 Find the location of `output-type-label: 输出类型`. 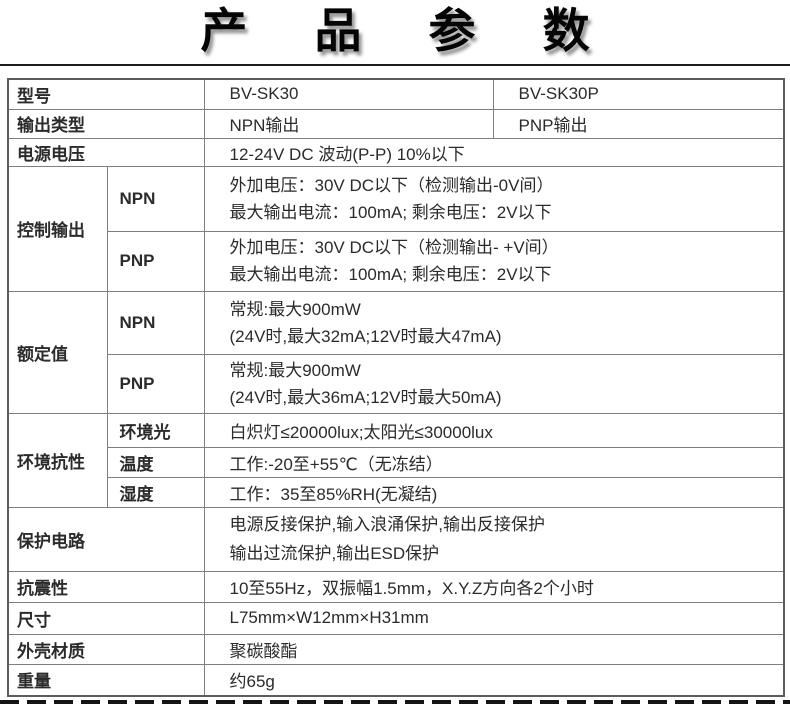

output-type-label: 输出类型 is located at coordinates (106, 123).